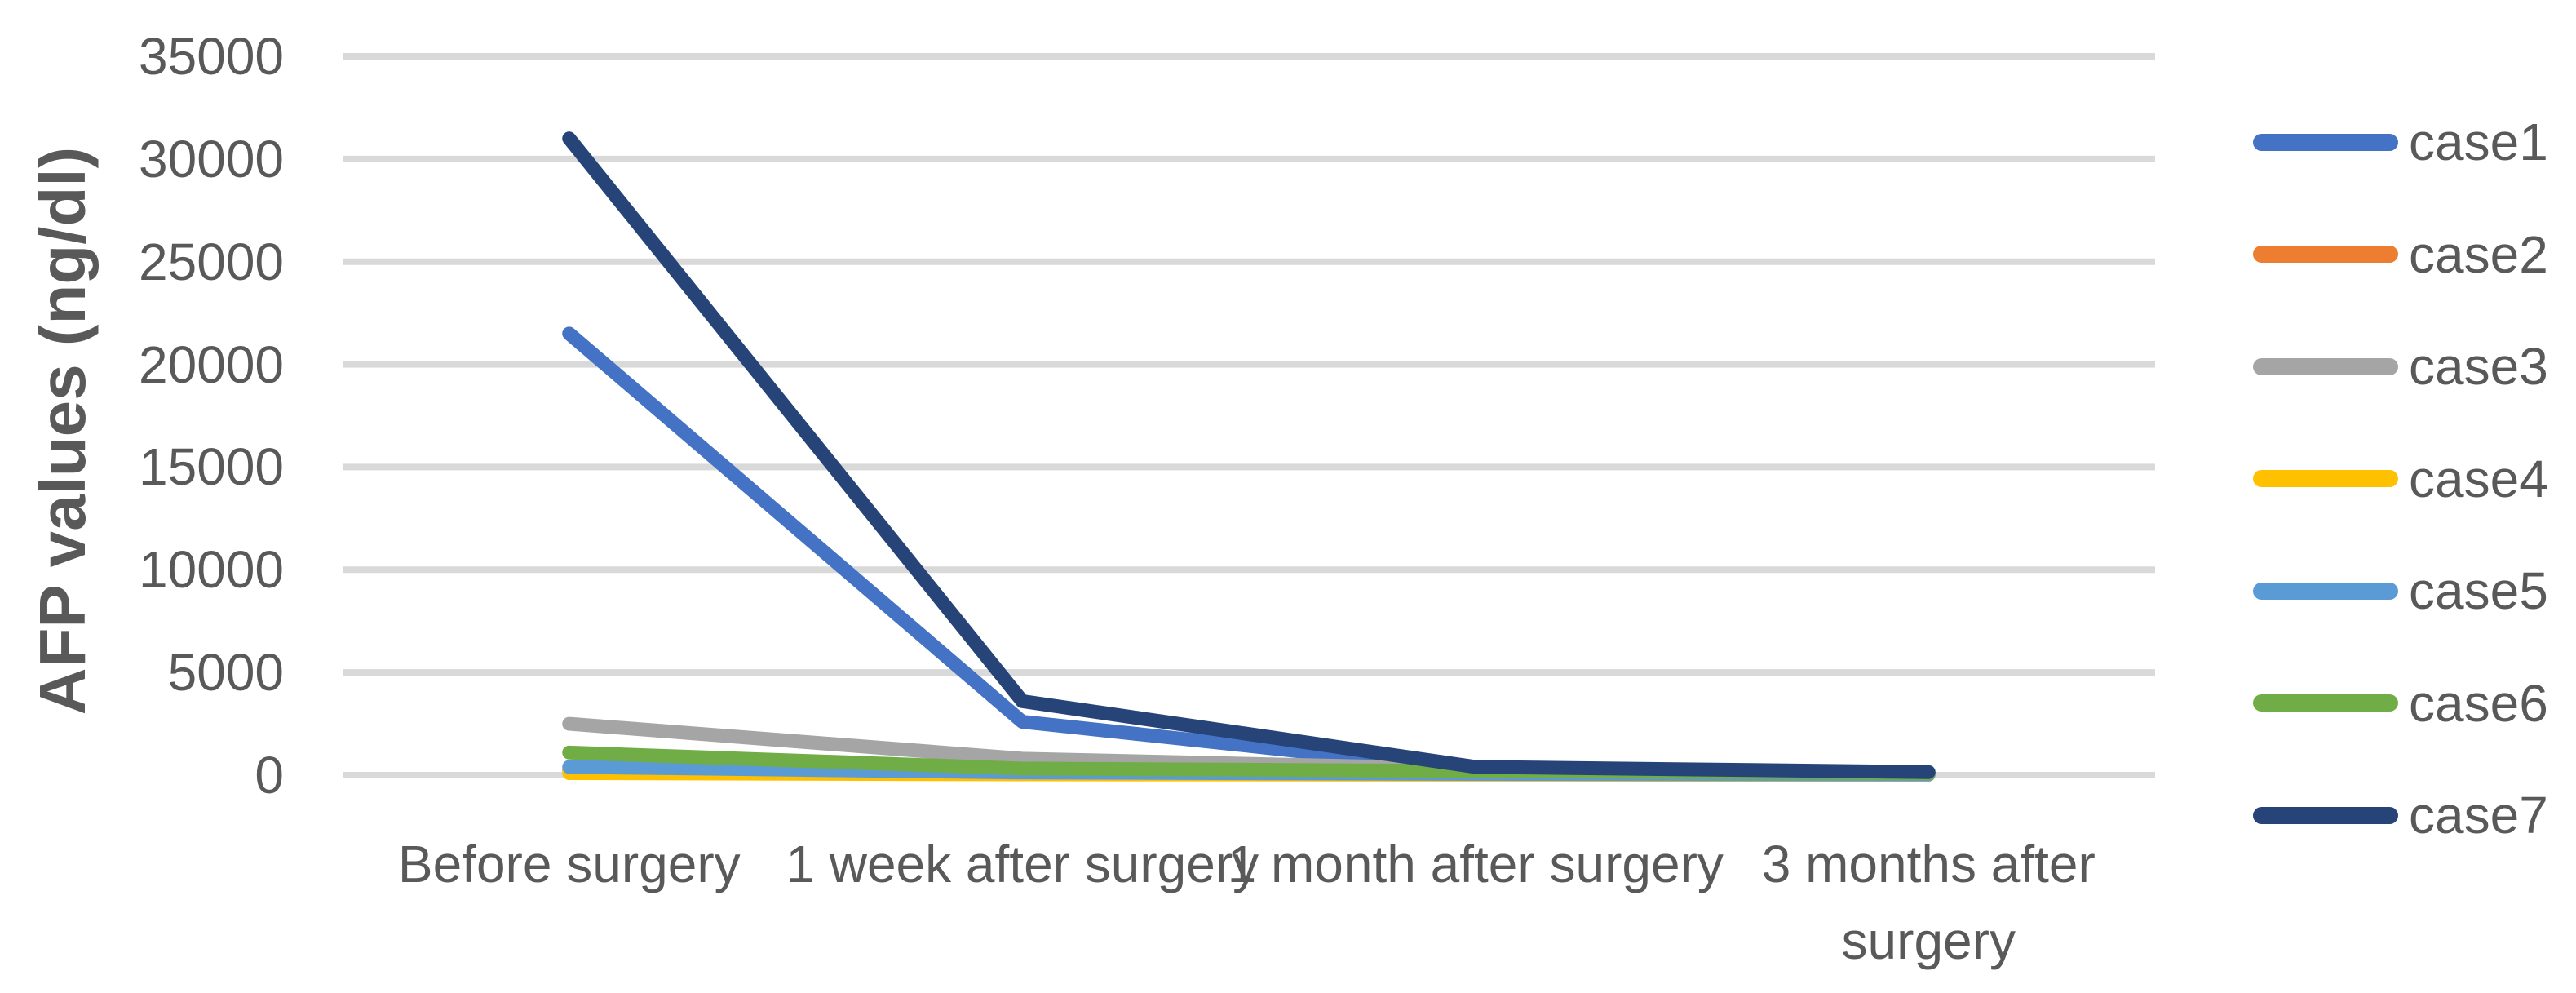 Image resolution: width=2576 pixels, height=993 pixels. What do you see at coordinates (2325, 478) in the screenshot?
I see `legend-swatch-case4` at bounding box center [2325, 478].